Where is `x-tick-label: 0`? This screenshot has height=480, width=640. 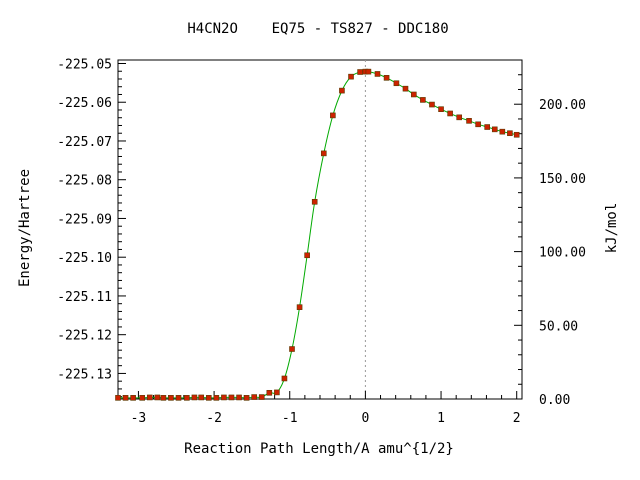
x-tick-label: 0 is located at coordinates (365, 418).